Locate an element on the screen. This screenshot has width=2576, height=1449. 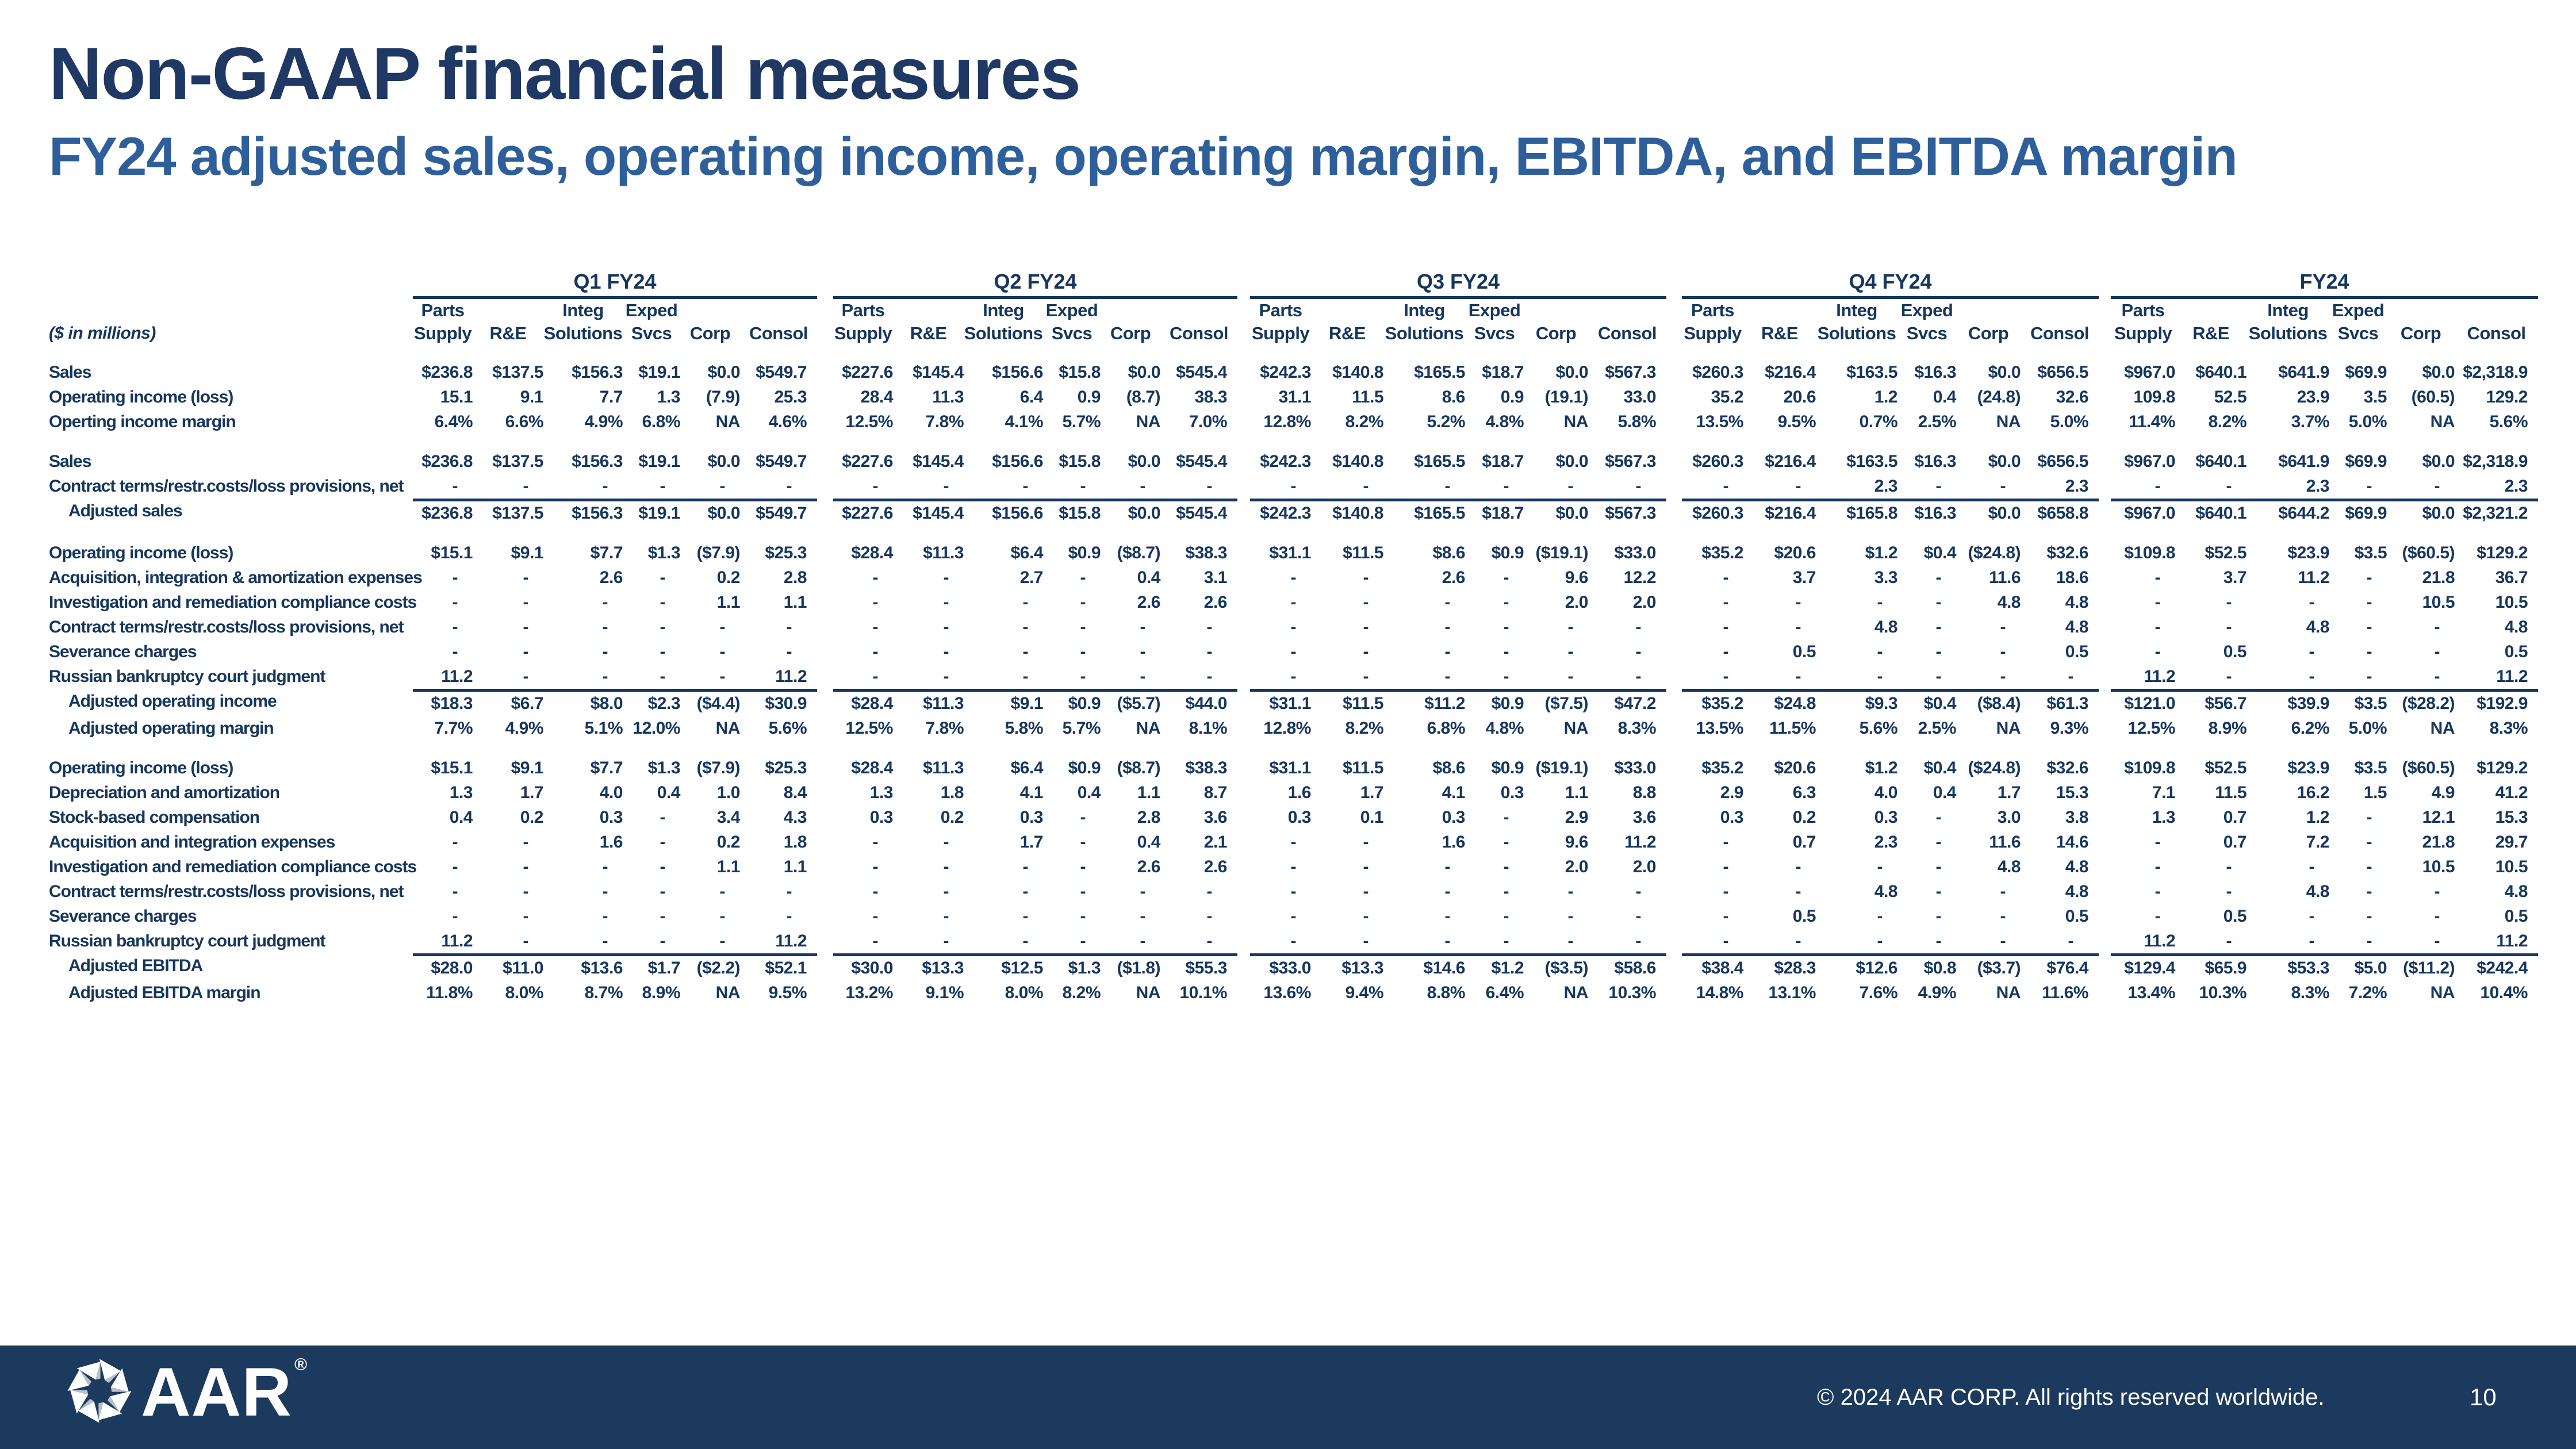
table-cell: $0.4 is located at coordinates (1940, 552).